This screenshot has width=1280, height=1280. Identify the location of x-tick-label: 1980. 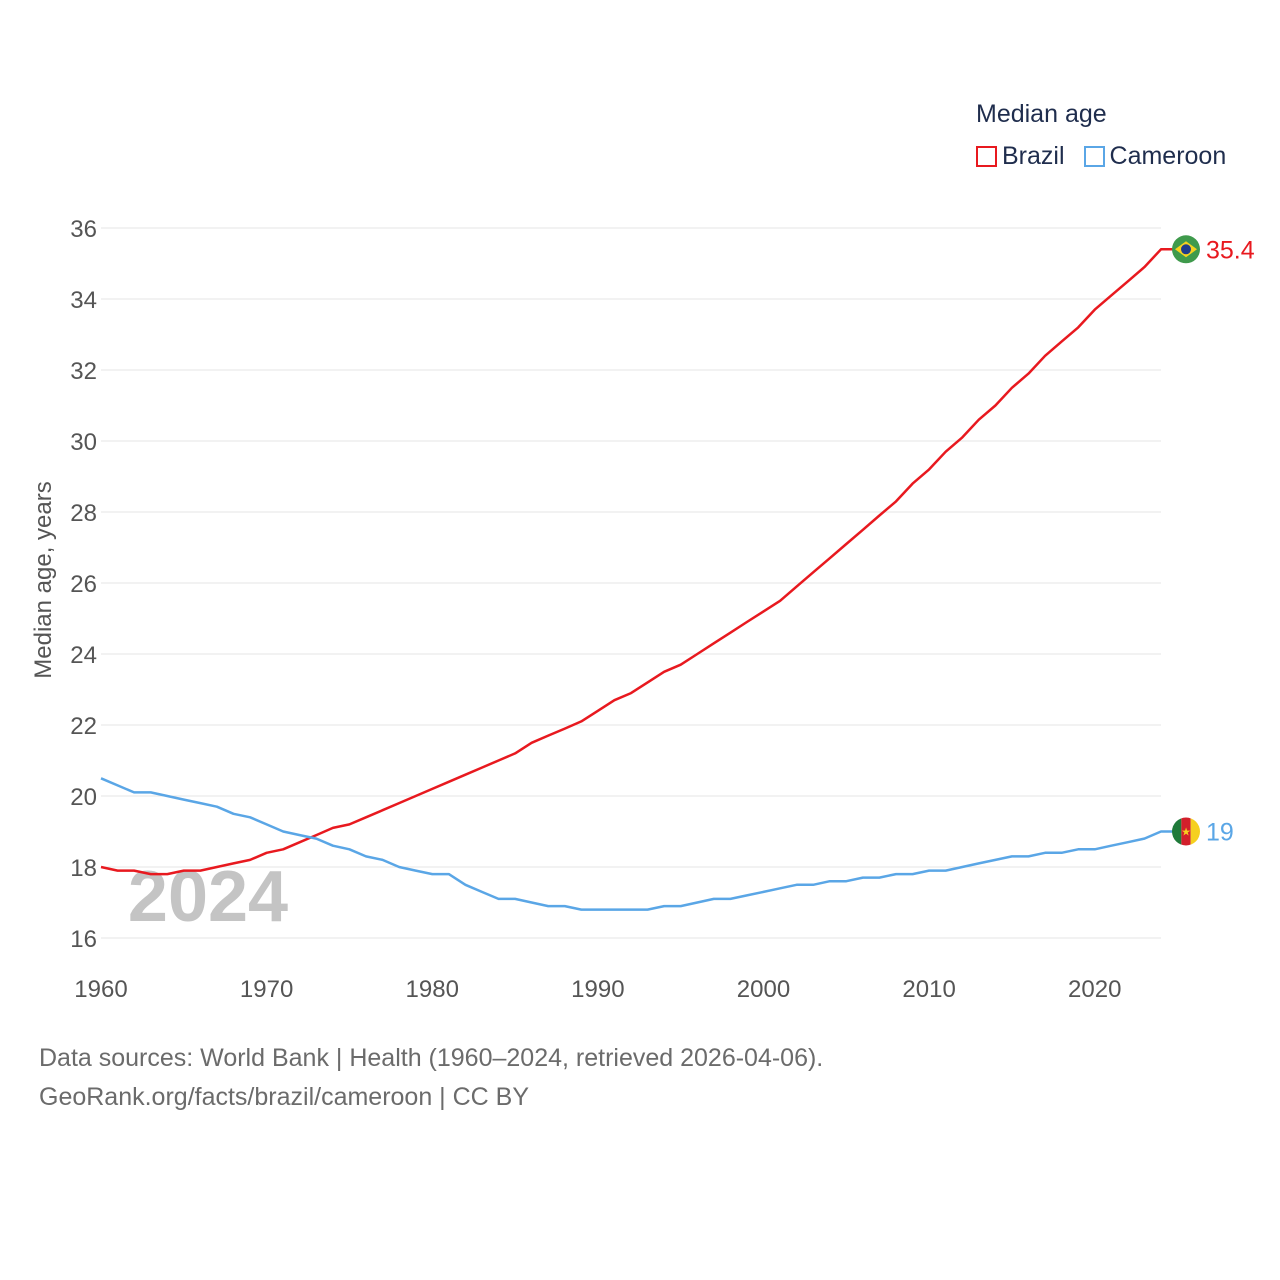
(432, 989).